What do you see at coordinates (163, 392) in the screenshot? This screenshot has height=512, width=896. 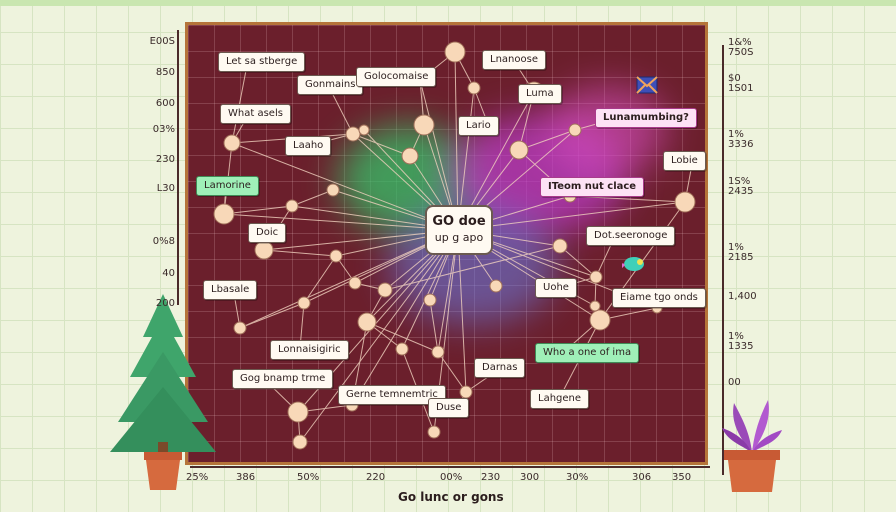 I see `pine-tree-icon` at bounding box center [163, 392].